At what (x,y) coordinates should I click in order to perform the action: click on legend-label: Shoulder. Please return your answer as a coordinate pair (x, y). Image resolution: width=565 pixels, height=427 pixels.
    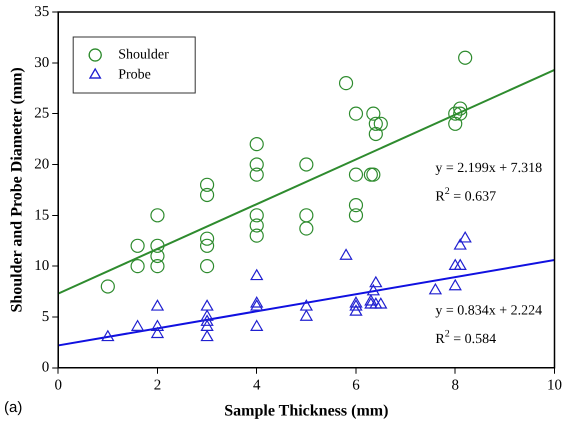
    Looking at the image, I should click on (144, 55).